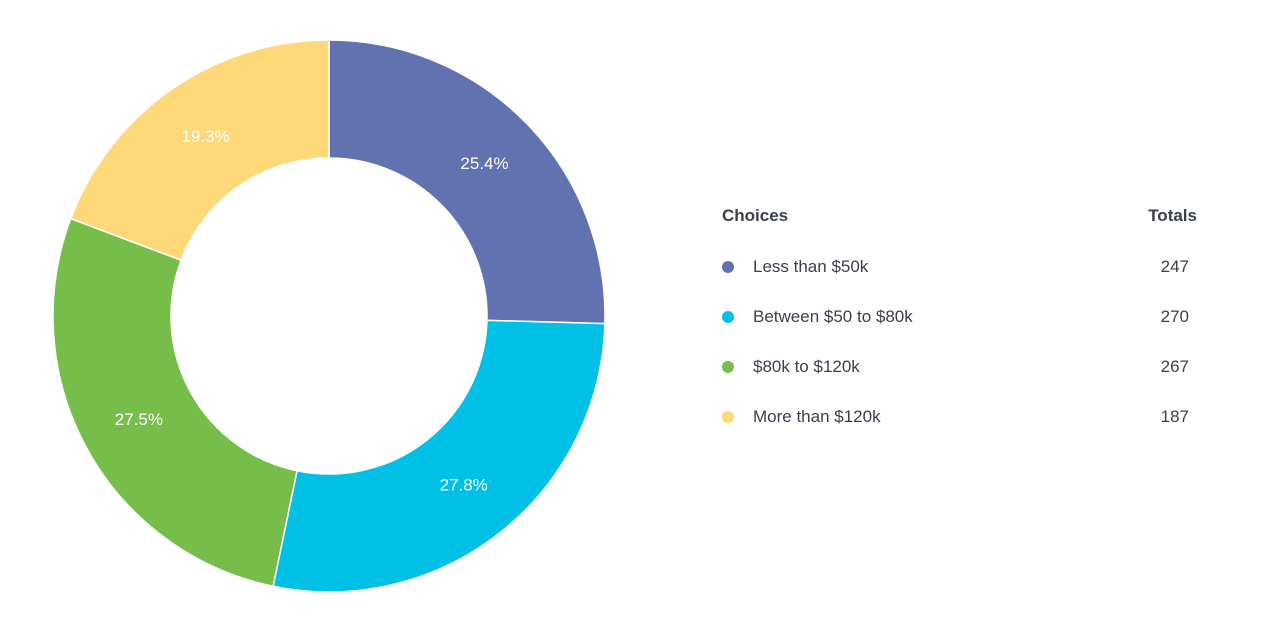 The width and height of the screenshot is (1274, 635). Describe the element at coordinates (1174, 366) in the screenshot. I see `legend-total-value: 267` at that location.